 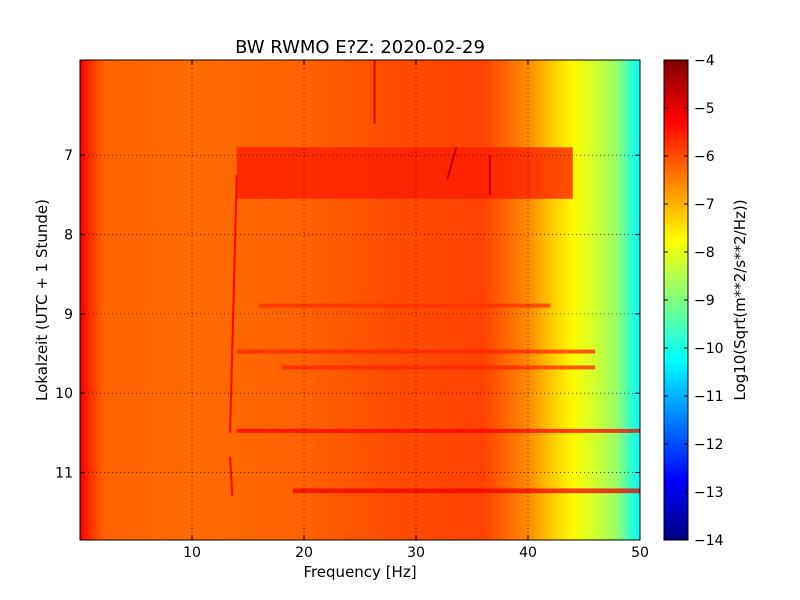 I want to click on colorbar-ticks: −4 −5 −6 −7 −8 −9 −10 −11 −12 −13 −14, so click(x=694, y=301).